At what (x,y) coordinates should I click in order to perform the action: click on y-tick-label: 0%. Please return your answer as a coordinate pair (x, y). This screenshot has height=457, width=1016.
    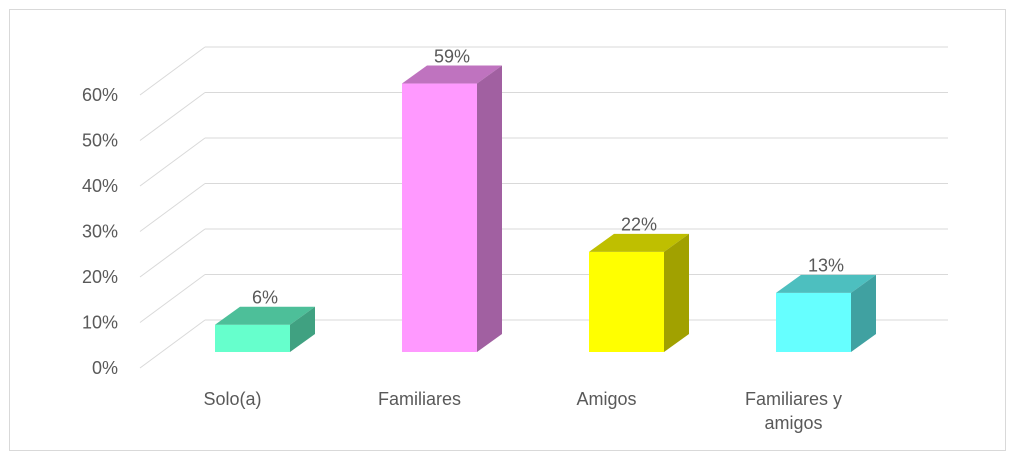
    Looking at the image, I should click on (105, 368).